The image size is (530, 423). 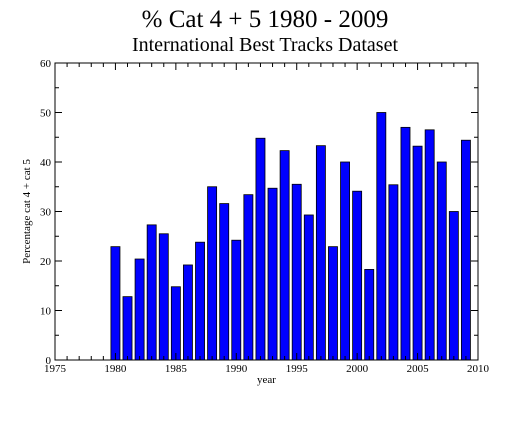 I want to click on x-tick-label-1995: 1995, so click(x=297, y=369).